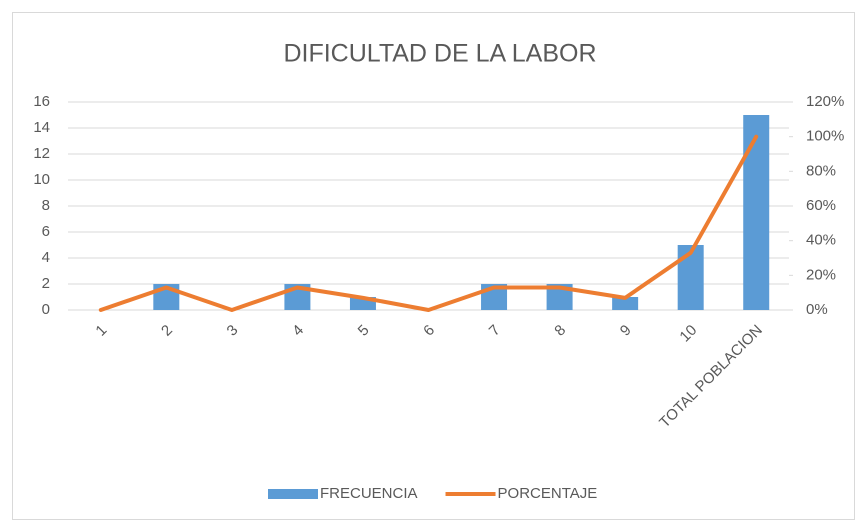 The width and height of the screenshot is (865, 525). What do you see at coordinates (821, 205) in the screenshot?
I see `y2-tick-label: 60%` at bounding box center [821, 205].